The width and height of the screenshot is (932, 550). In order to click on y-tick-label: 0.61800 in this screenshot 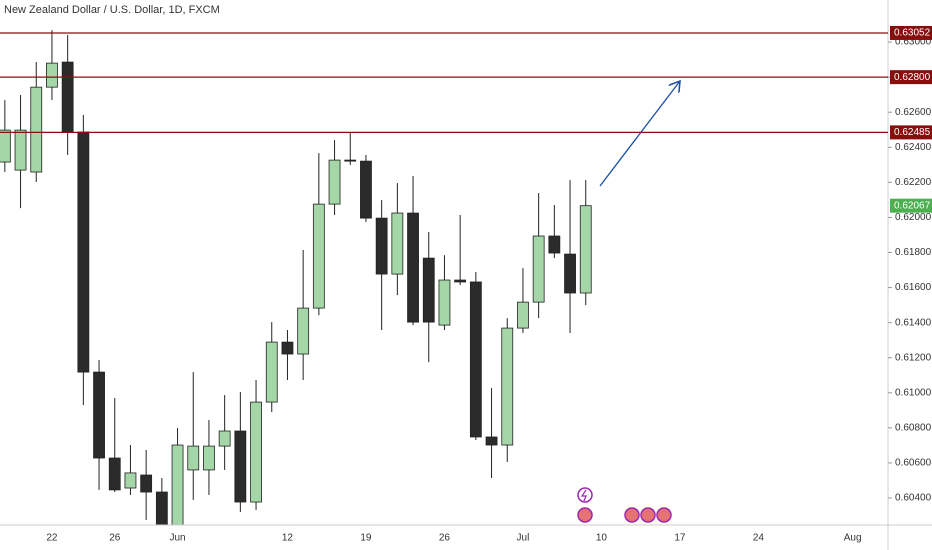, I will do `click(913, 252)`.